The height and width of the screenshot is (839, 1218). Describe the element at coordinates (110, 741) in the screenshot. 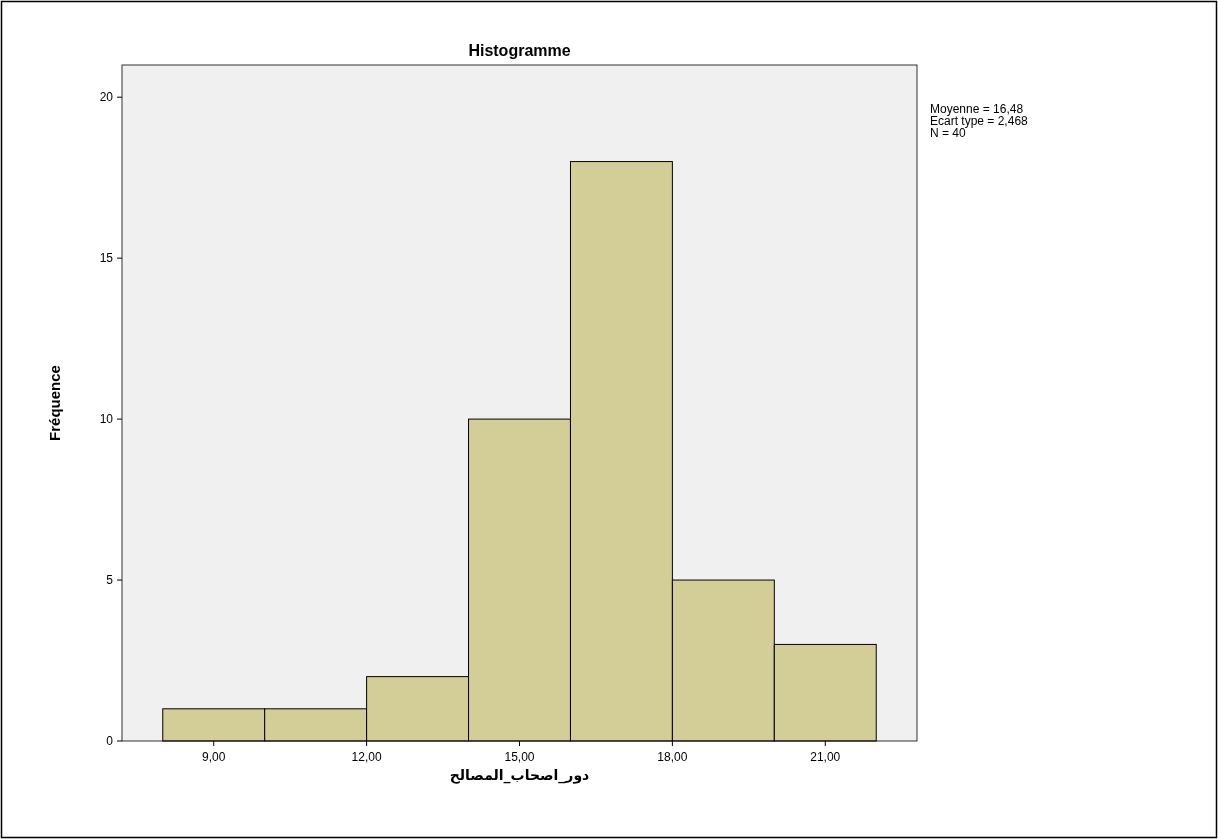

I see `y-tick-label: 0` at that location.